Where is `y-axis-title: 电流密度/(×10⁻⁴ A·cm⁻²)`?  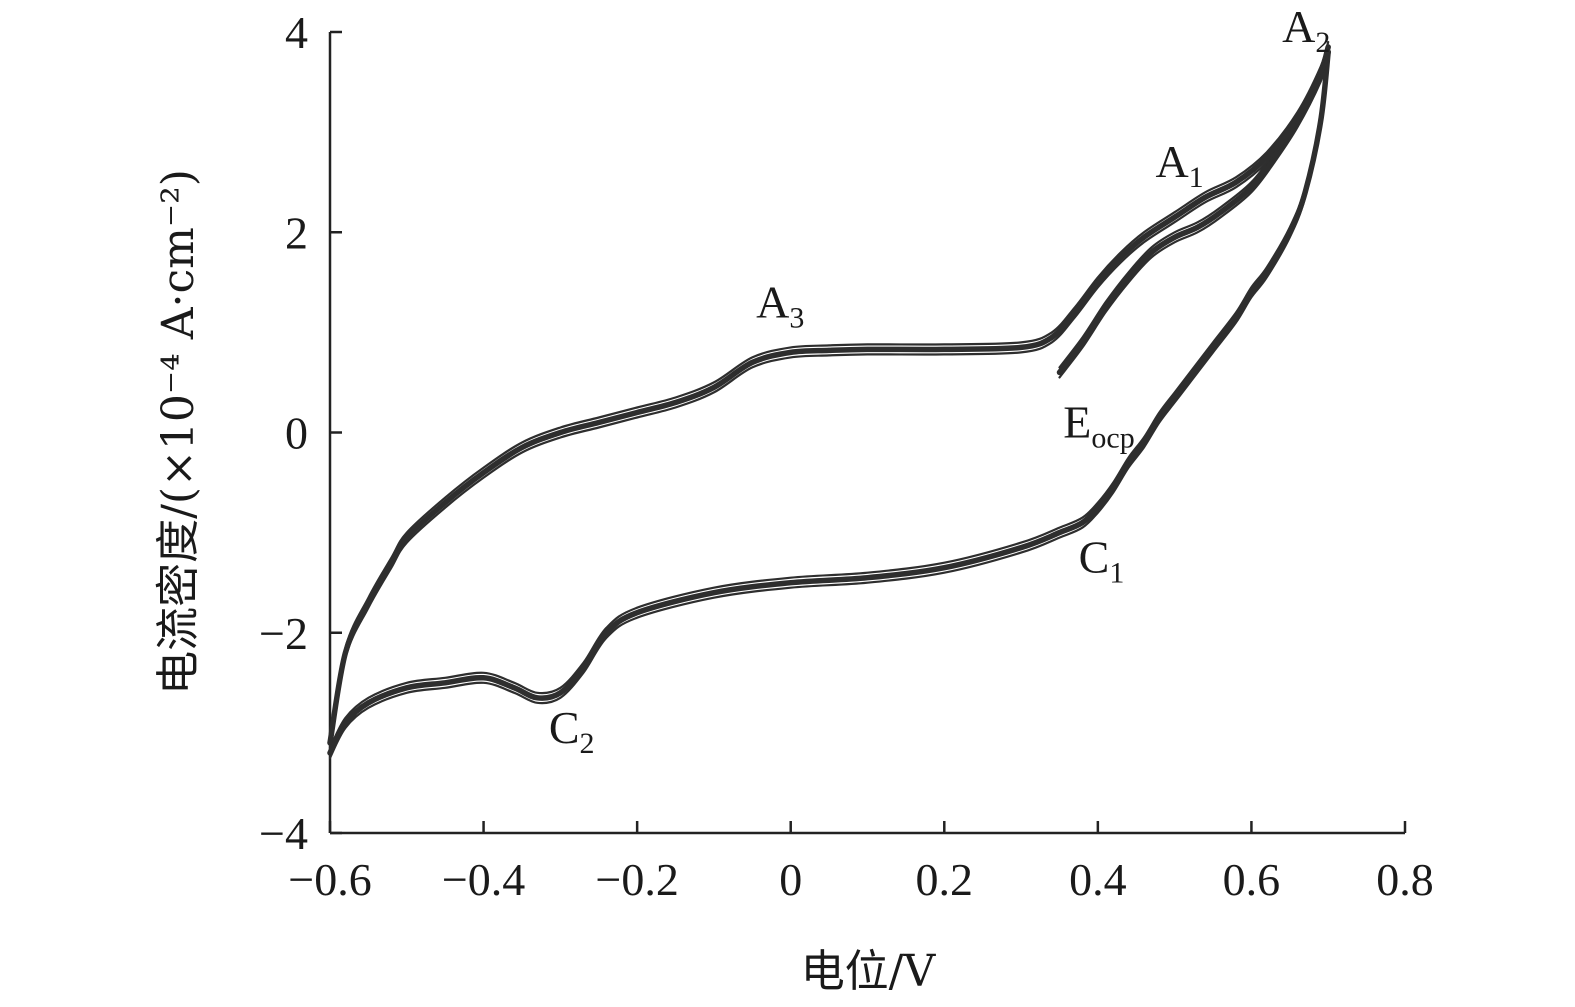 y-axis-title: 电流密度/(×10⁻⁴ A·cm⁻²) is located at coordinates (178, 432).